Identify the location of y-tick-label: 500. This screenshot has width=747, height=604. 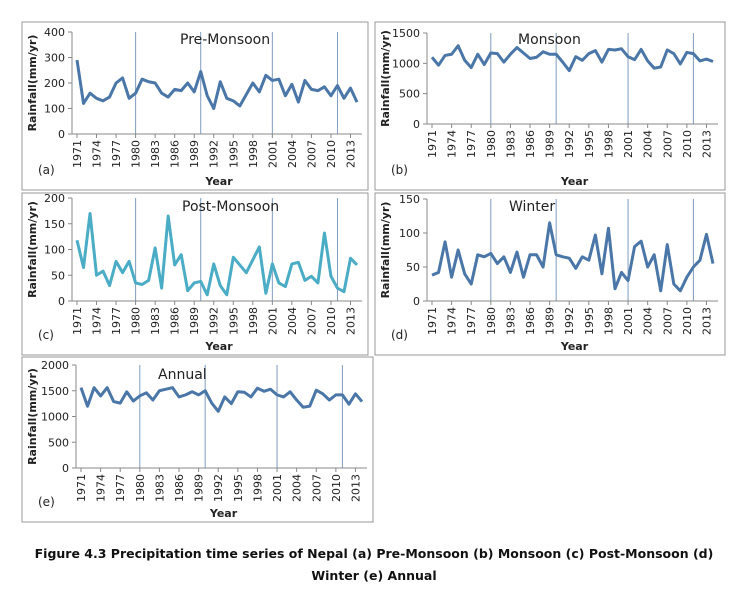
(58, 442).